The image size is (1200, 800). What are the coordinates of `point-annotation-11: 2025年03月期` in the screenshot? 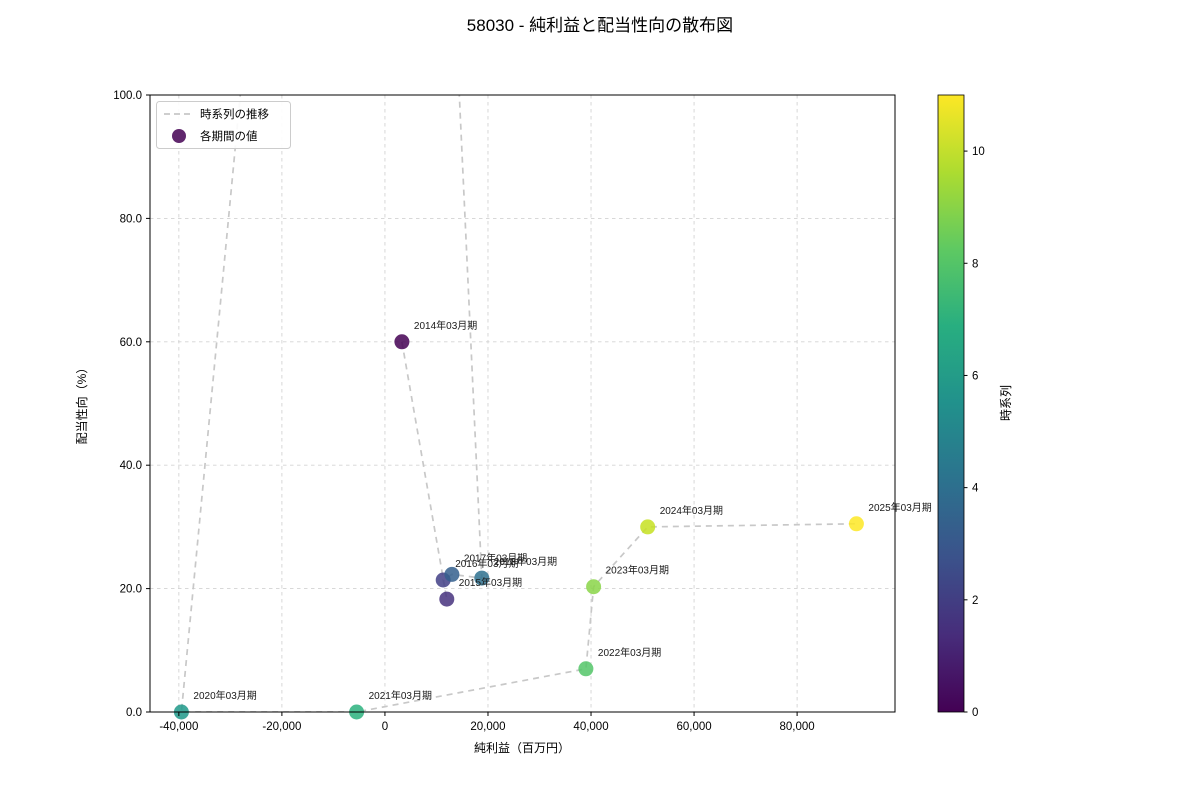 It's located at (899, 507).